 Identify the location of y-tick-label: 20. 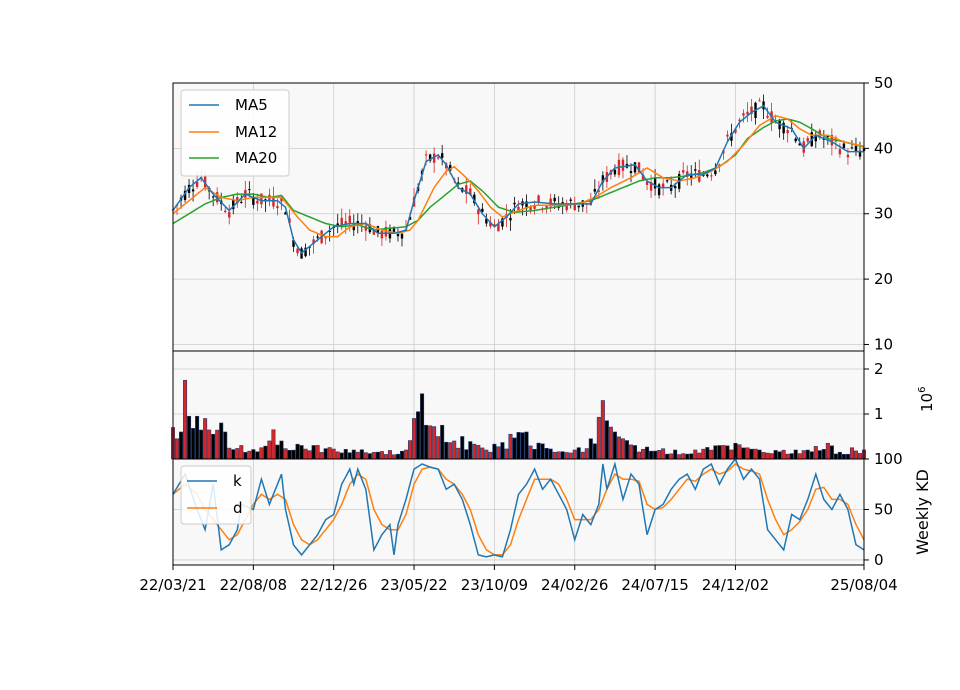
(883, 279).